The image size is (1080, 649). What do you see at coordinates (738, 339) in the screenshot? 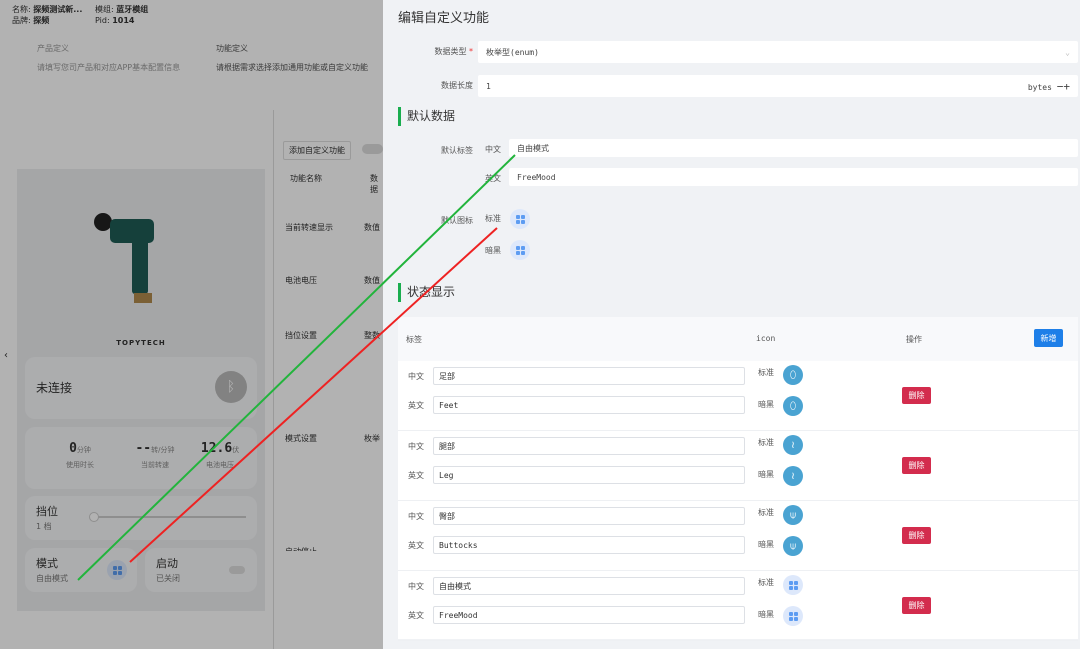
I see `table-header: 标签 icon 操作 新增` at bounding box center [738, 339].